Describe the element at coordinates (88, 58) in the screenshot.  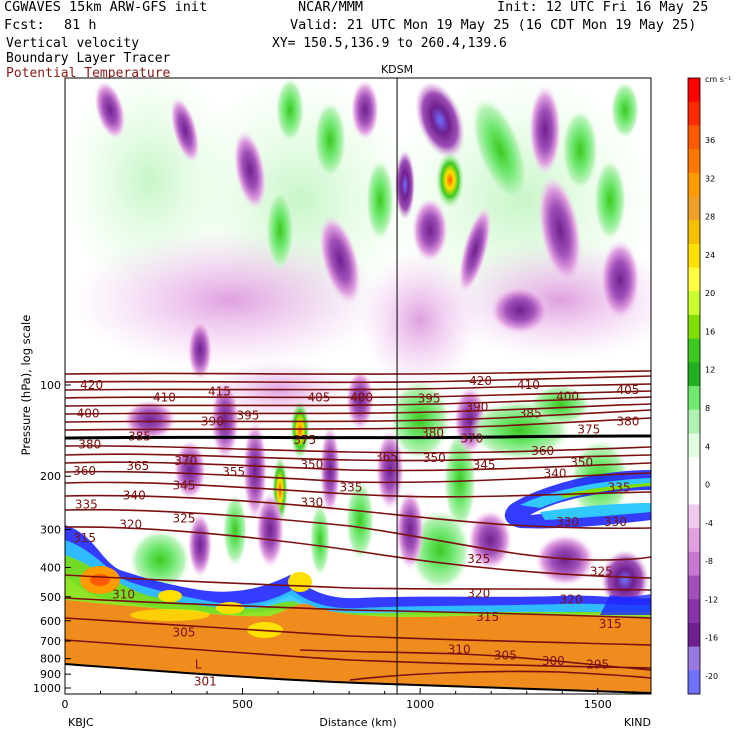
I see `field-boundary-layer-tracer: Boundary Layer Tracer` at that location.